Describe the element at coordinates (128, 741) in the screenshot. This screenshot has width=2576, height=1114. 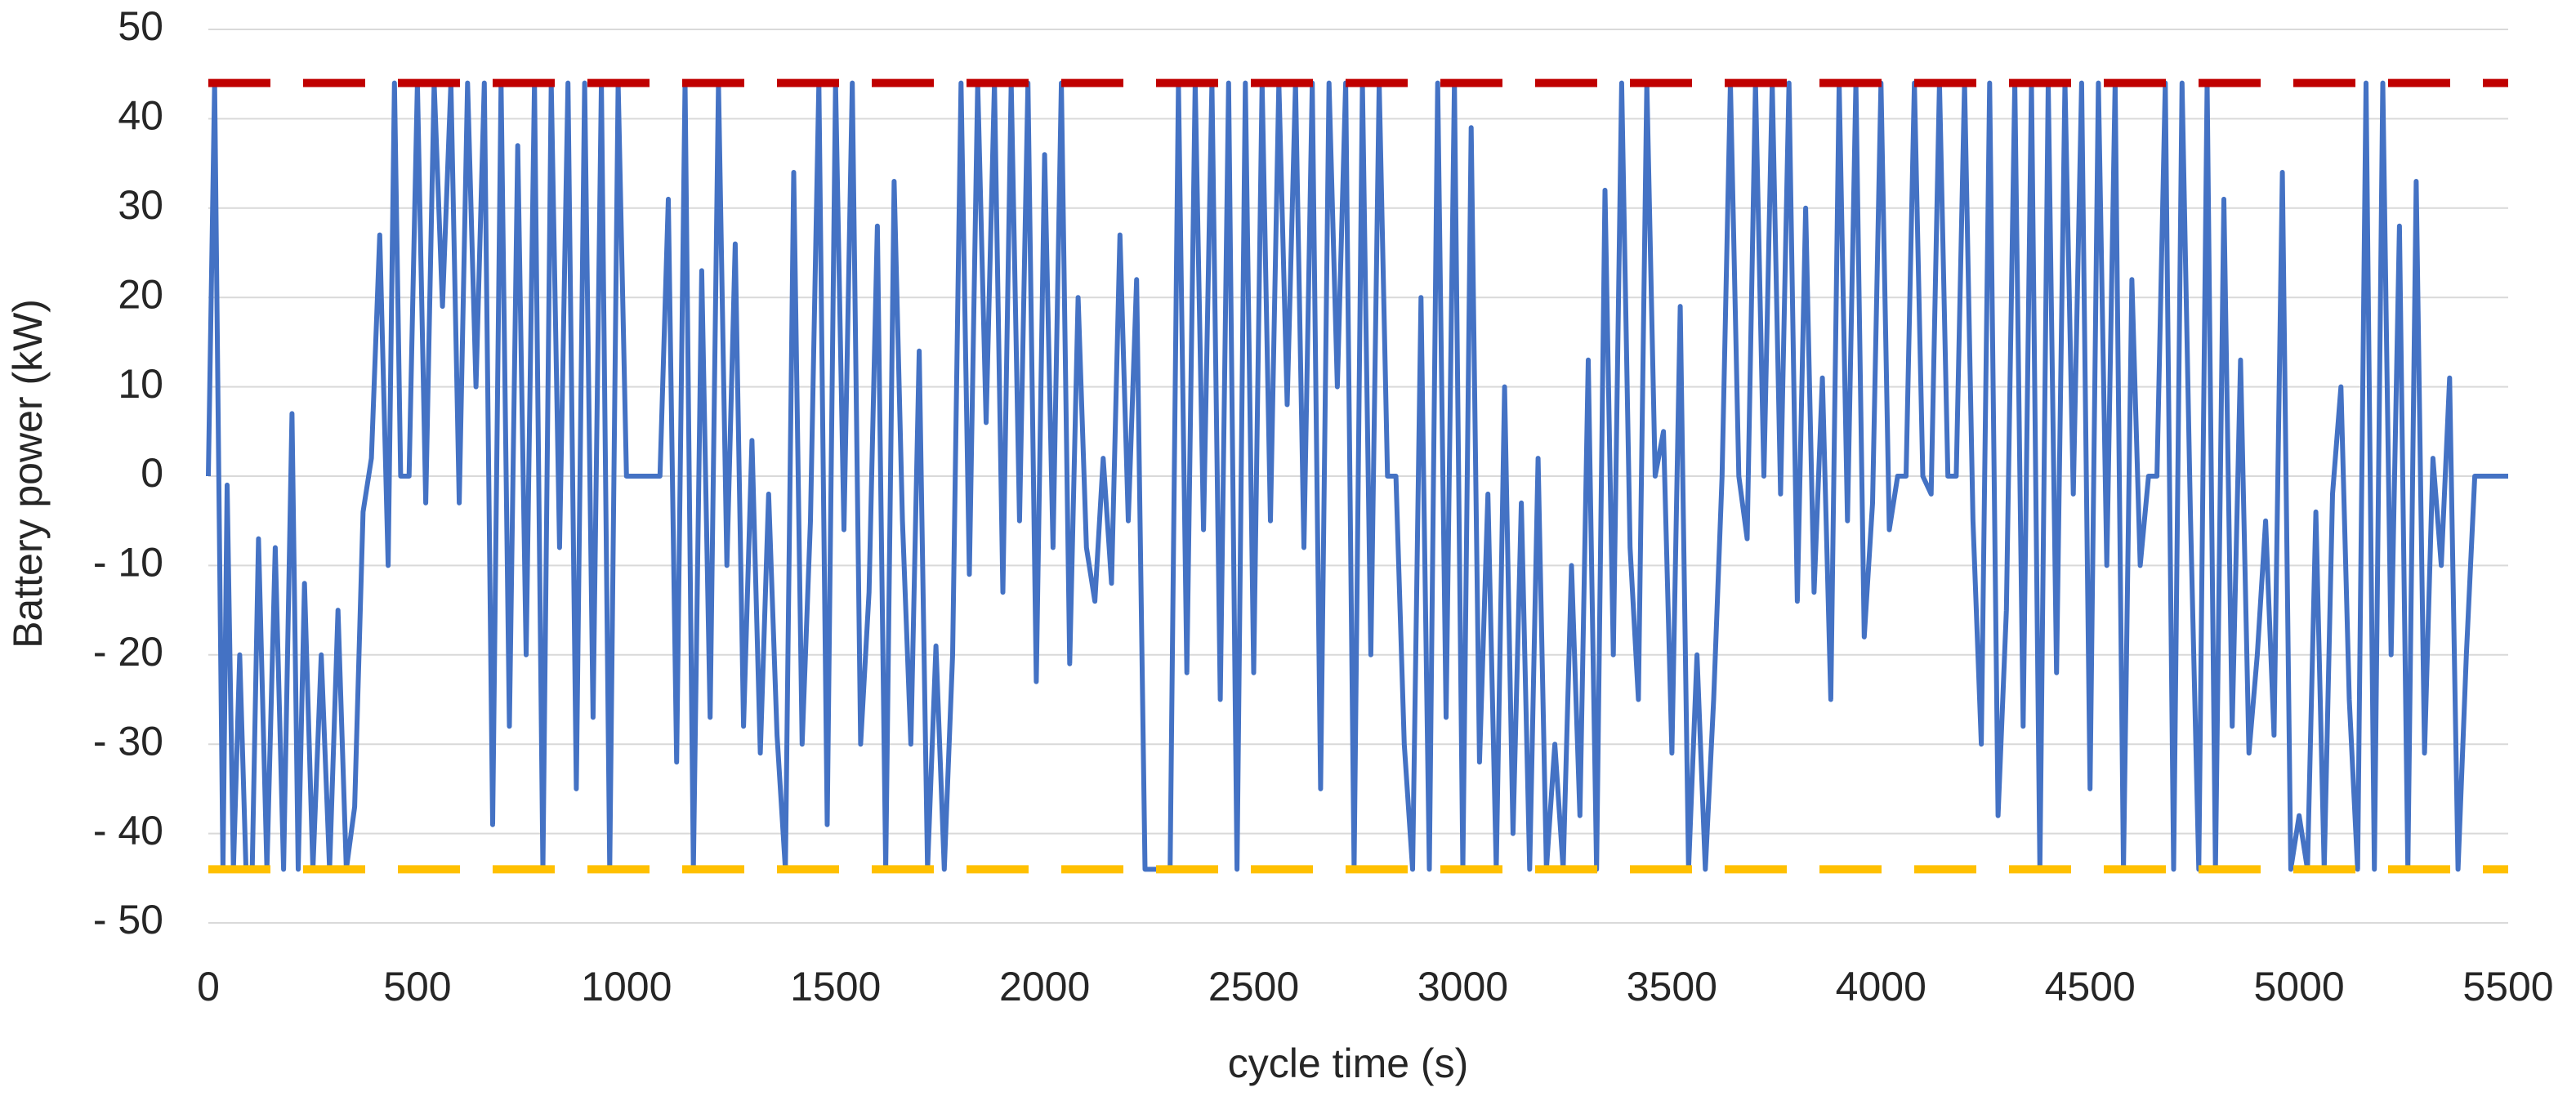
I see `y-tick-label: - 30` at that location.